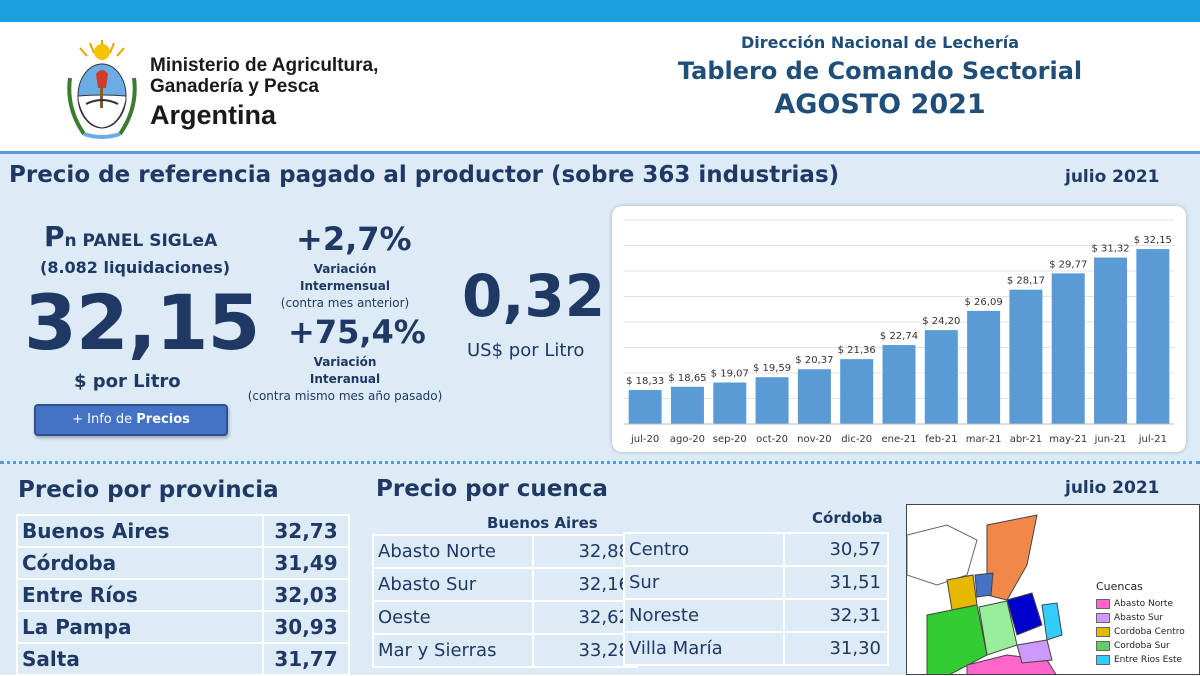  Describe the element at coordinates (492, 489) in the screenshot. I see `cuenca-title: Precio por cuenca` at that location.